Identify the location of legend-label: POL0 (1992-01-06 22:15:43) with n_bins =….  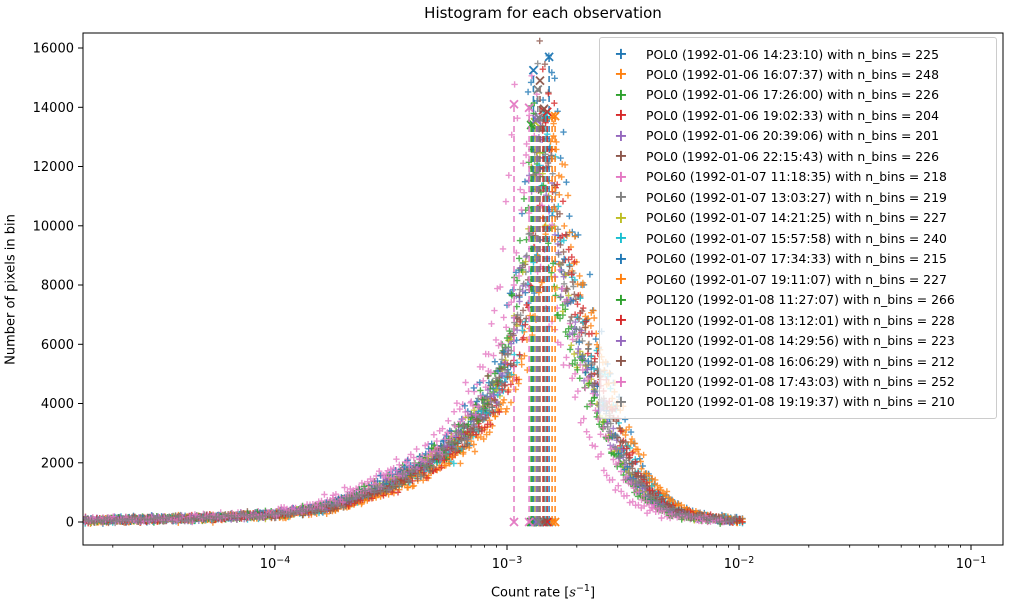
(792, 156).